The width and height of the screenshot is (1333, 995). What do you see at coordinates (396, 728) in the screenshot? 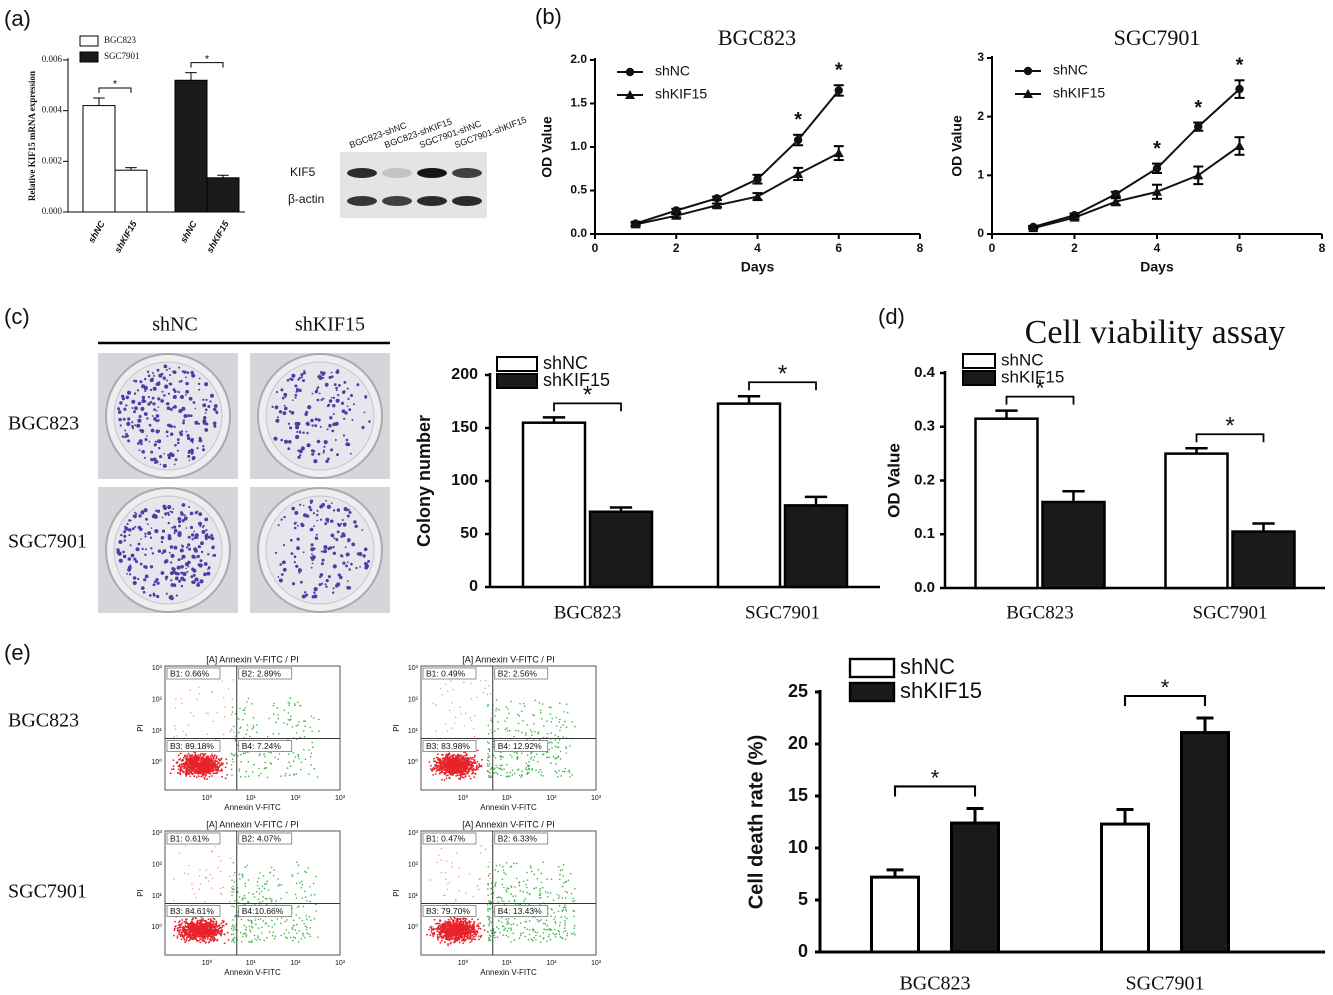
I see `flow-y-label: PI` at bounding box center [396, 728].